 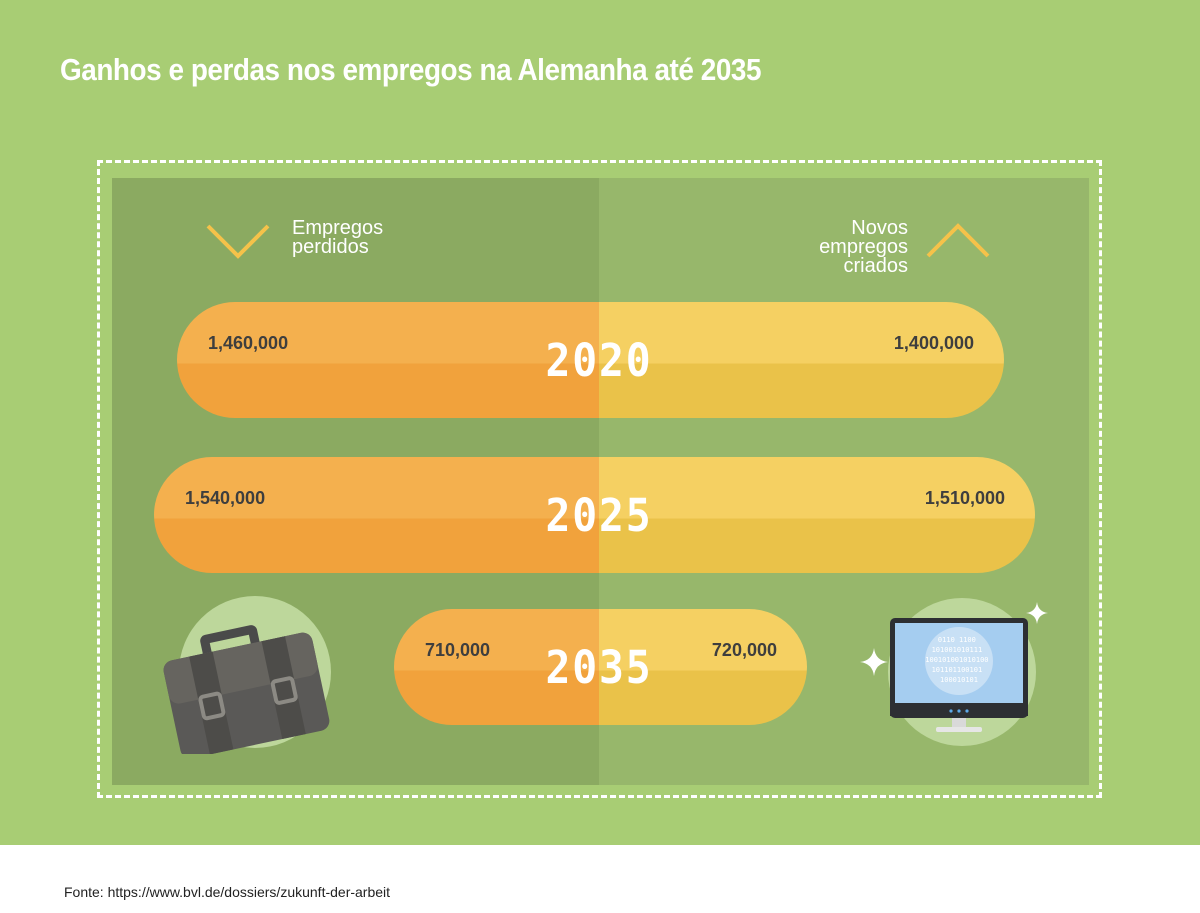 What do you see at coordinates (248, 343) in the screenshot?
I see `value-label-lost: 1,460,000` at bounding box center [248, 343].